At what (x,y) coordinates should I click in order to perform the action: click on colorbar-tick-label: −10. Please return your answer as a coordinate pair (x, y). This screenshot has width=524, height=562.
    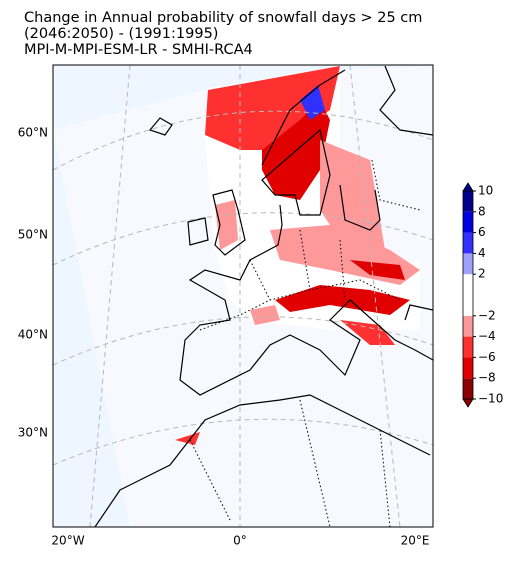
    Looking at the image, I should click on (490, 399).